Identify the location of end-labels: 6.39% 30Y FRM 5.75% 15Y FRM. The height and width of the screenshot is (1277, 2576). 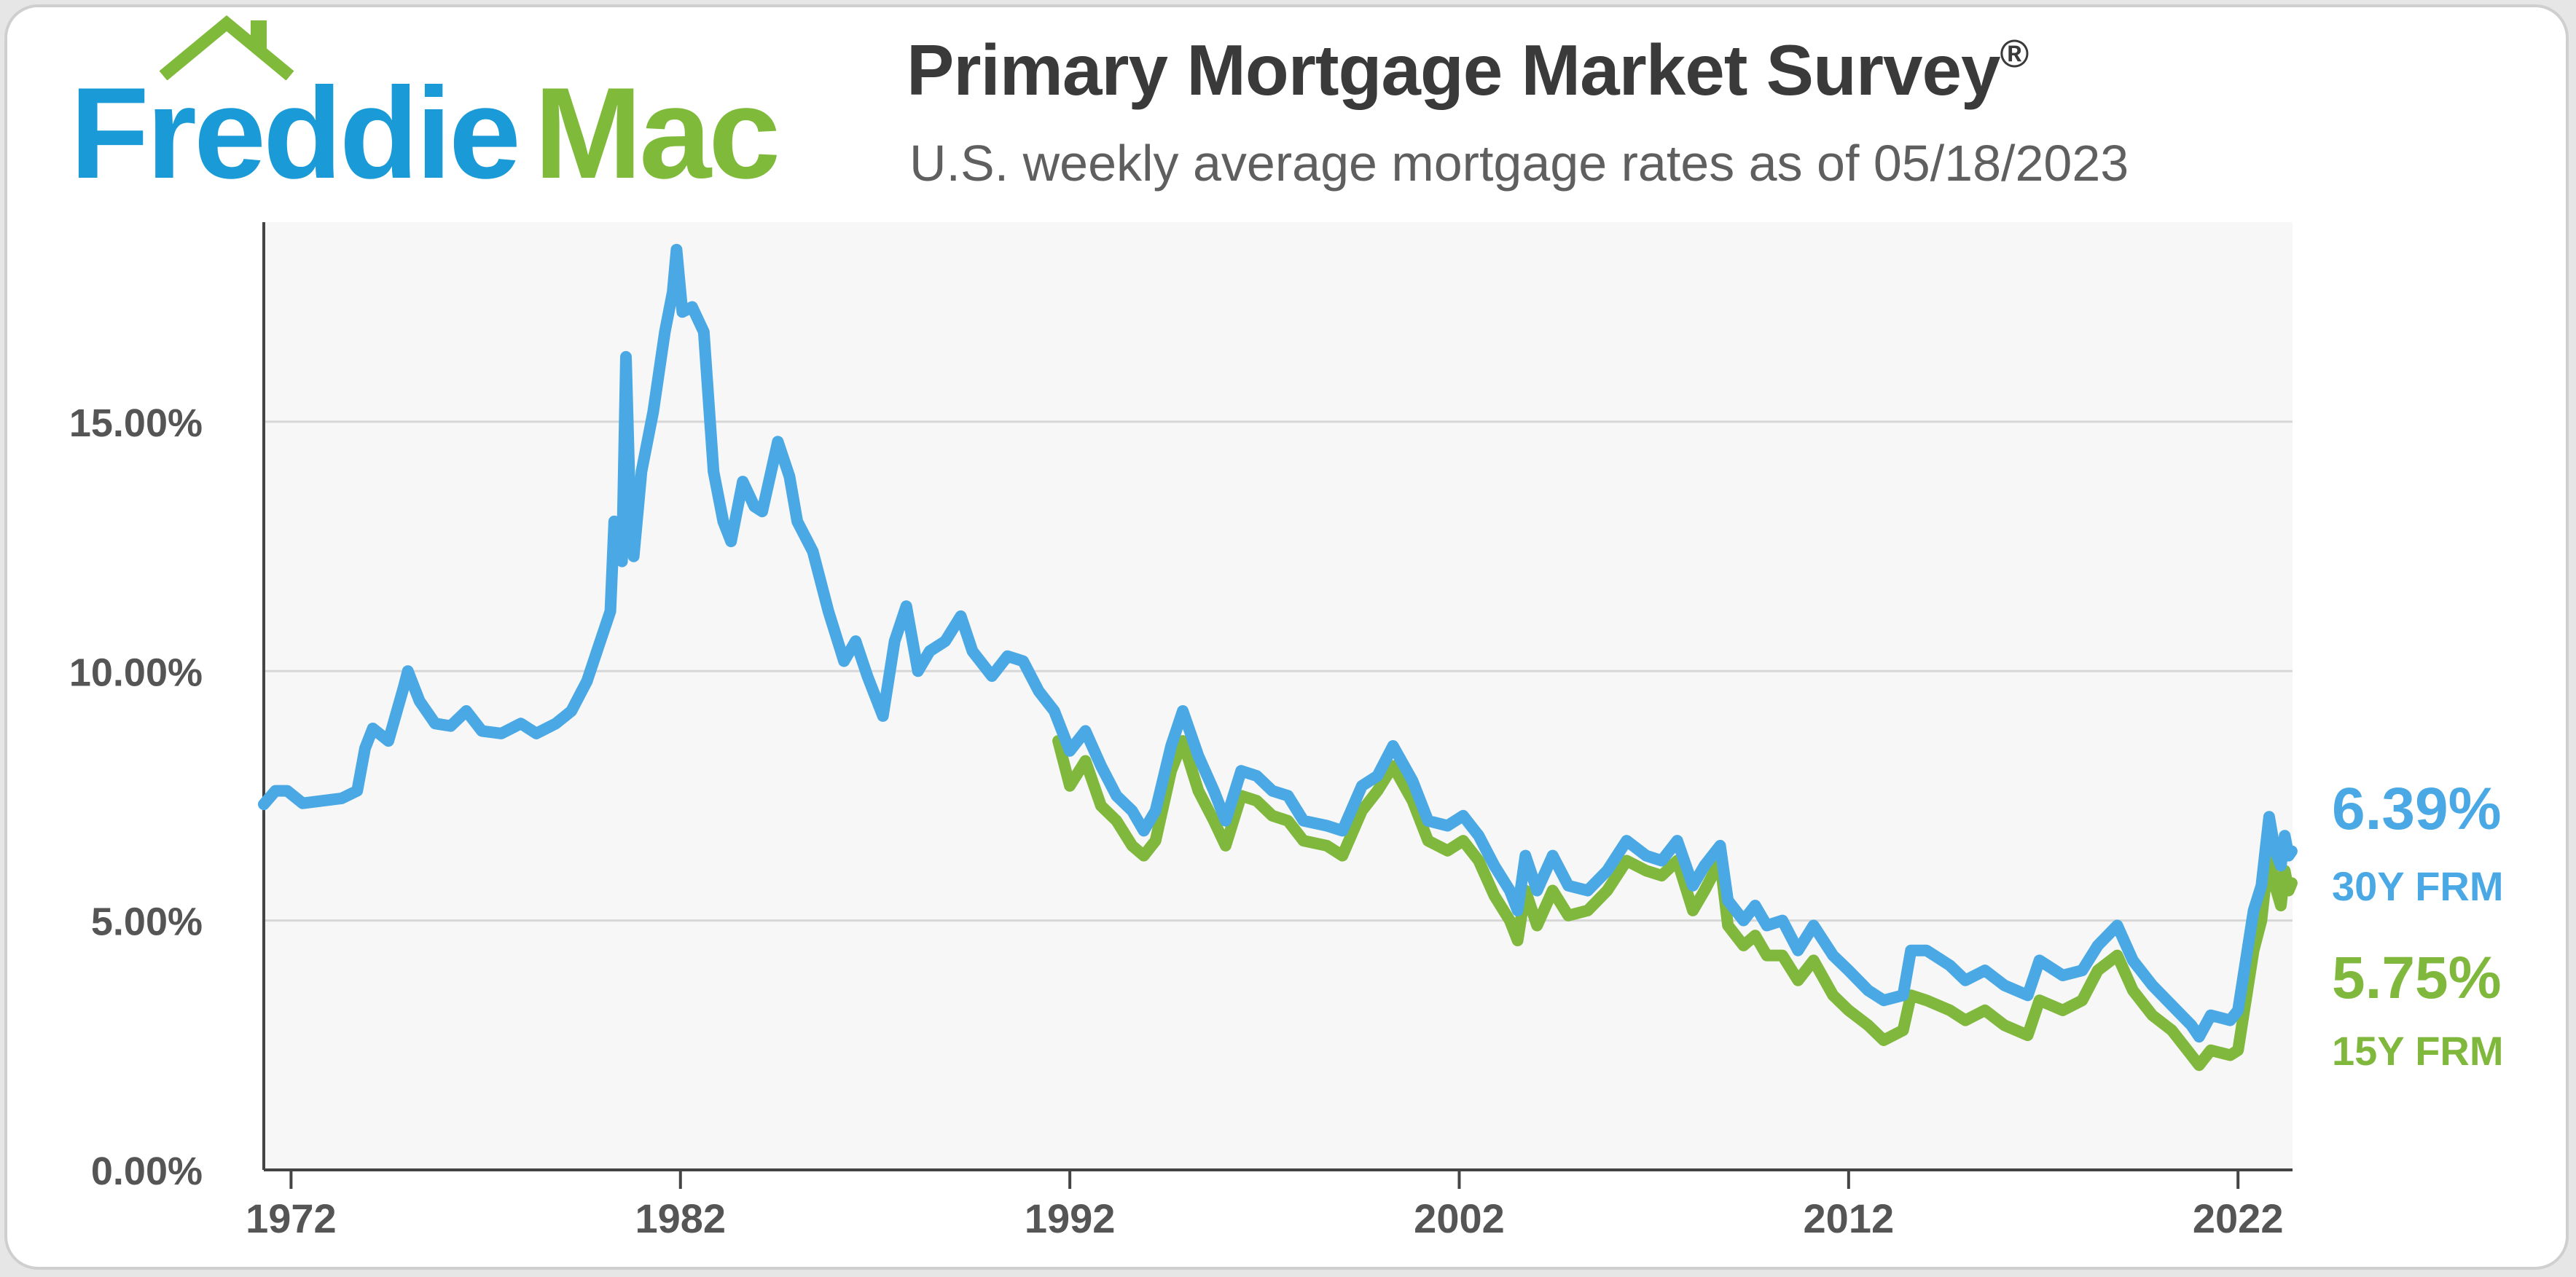
(2417, 925).